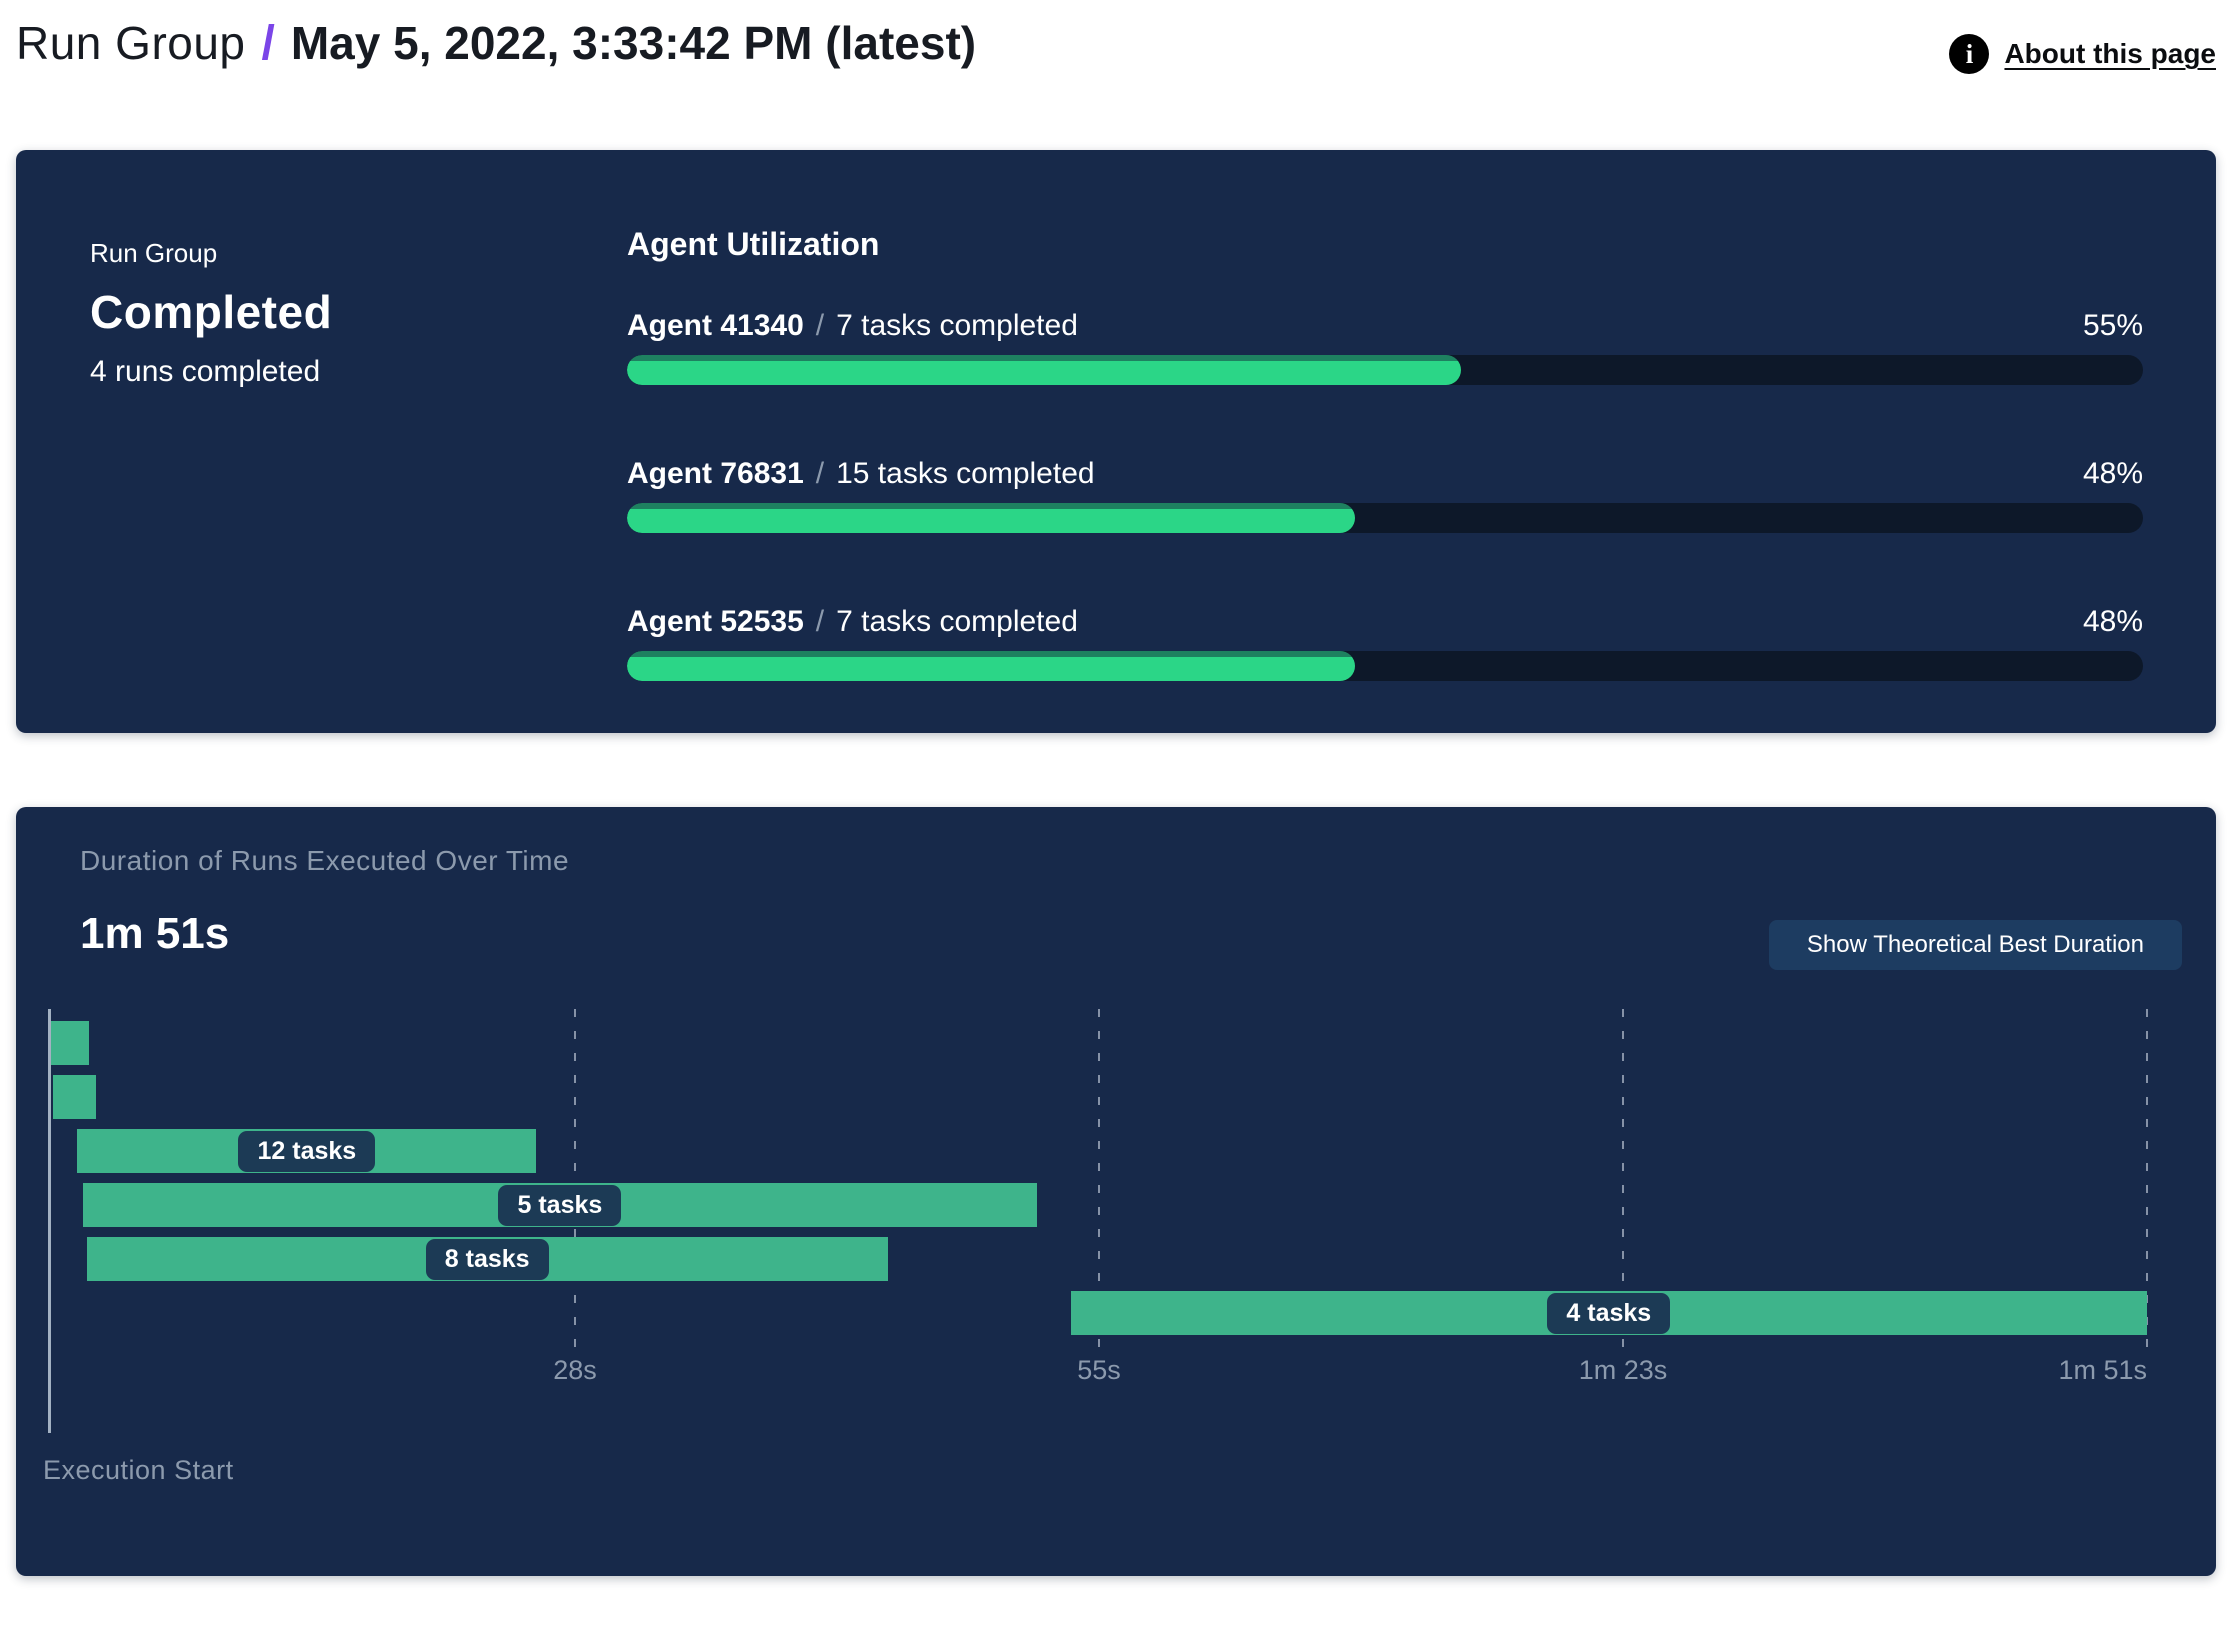 The height and width of the screenshot is (1626, 2240). What do you see at coordinates (205, 371) in the screenshot?
I see `runs-completed-count: 4 runs completed` at bounding box center [205, 371].